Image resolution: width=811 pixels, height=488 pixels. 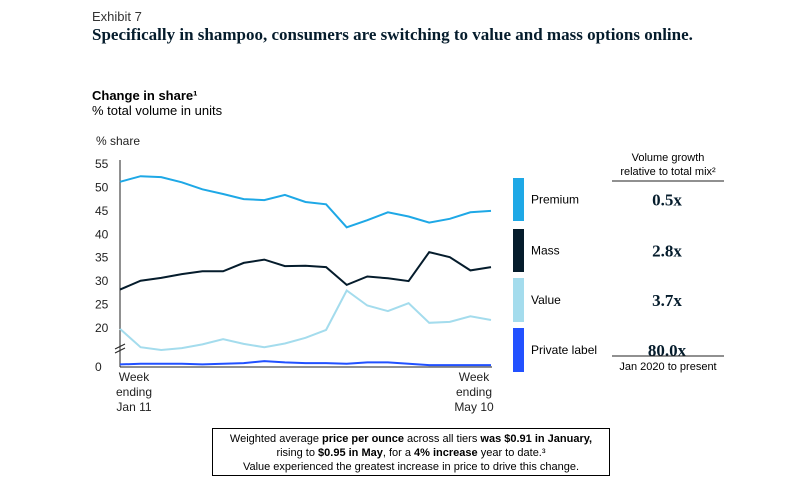 I want to click on x-tick-label: Jan 11, so click(x=133, y=407).